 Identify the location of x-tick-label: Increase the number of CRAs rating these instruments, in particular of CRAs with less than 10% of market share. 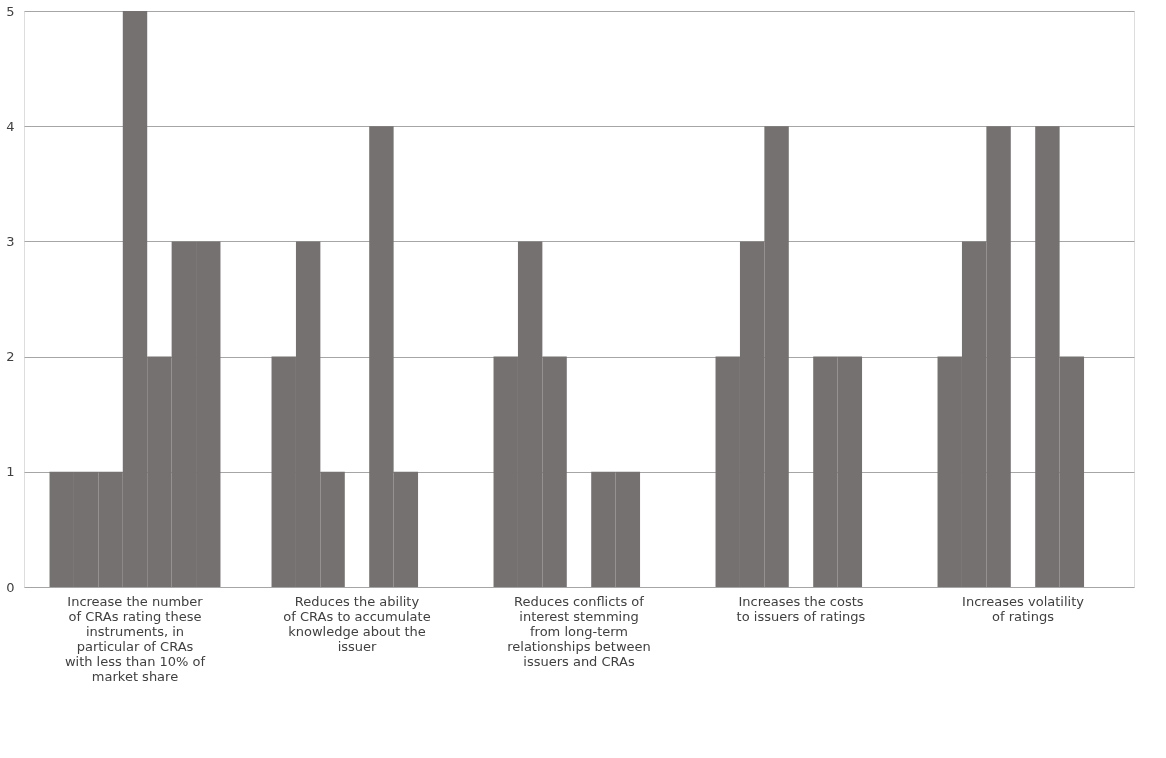
(135, 638).